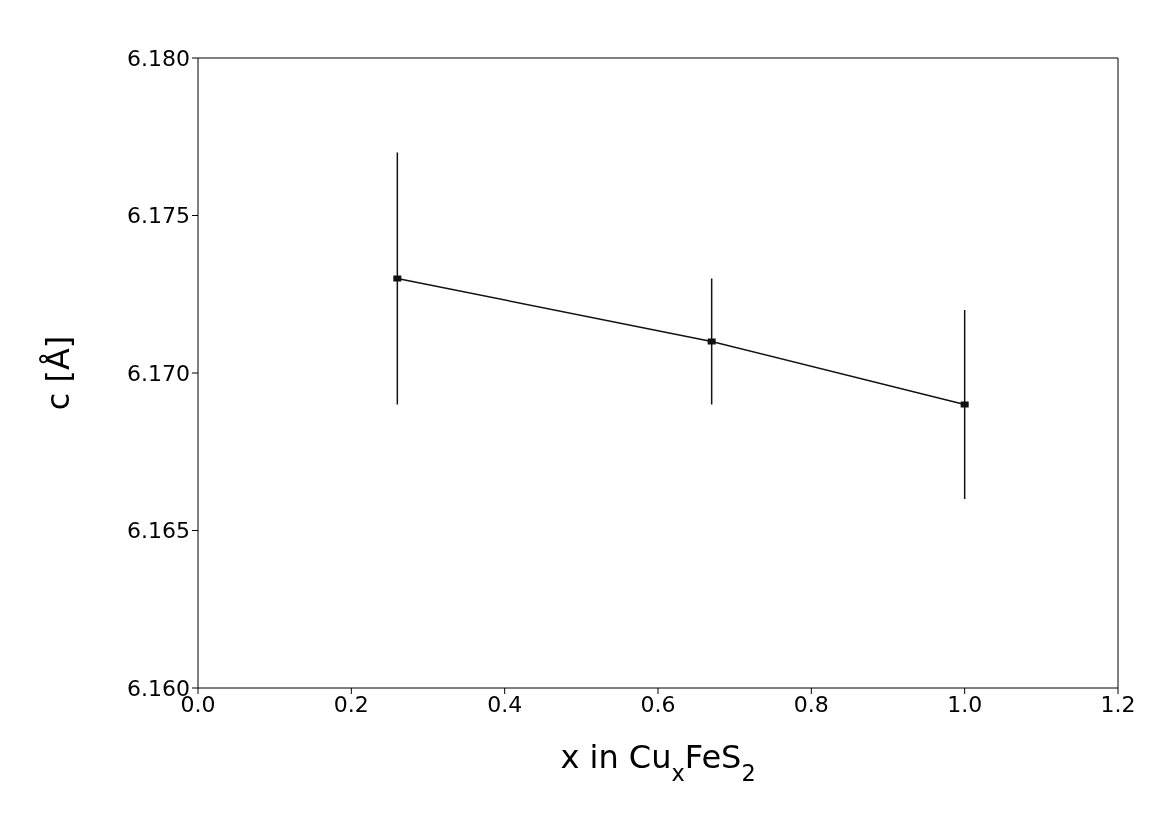  What do you see at coordinates (158, 531) in the screenshot?
I see `y-tick-label: 6.165` at bounding box center [158, 531].